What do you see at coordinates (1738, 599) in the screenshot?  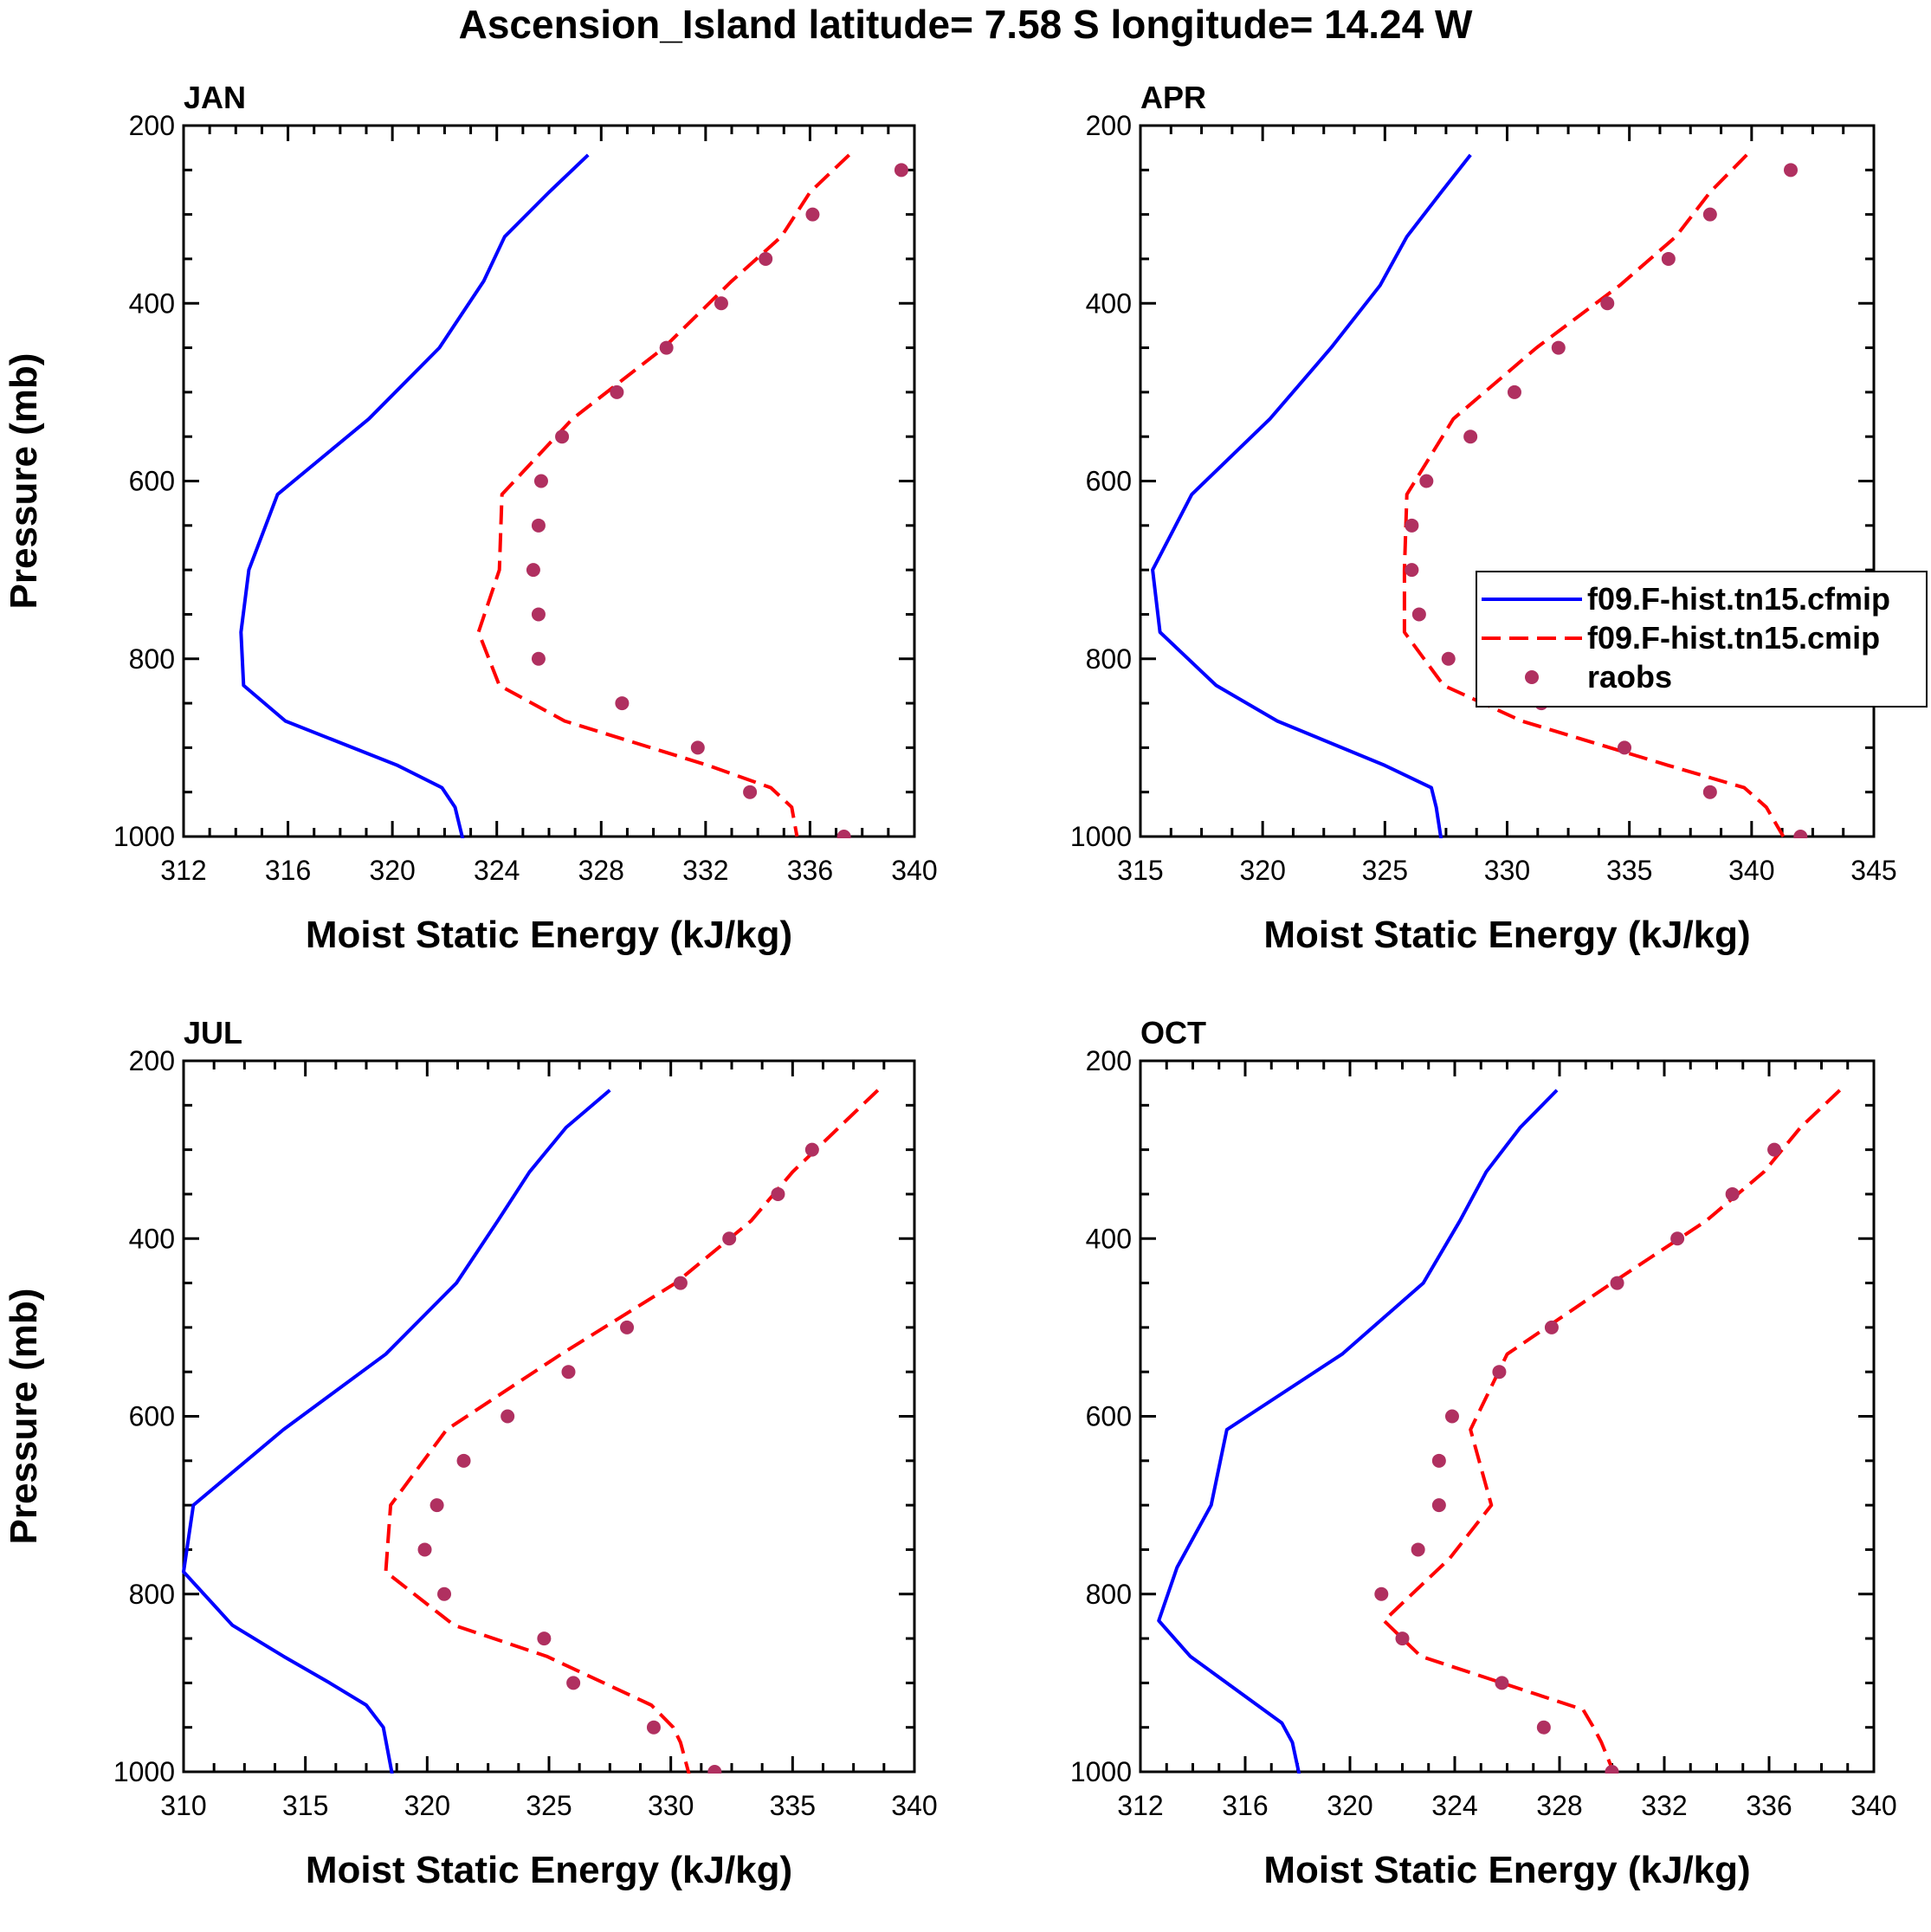 I see `legend-label: f09.F-hist.tn15.cfmip` at bounding box center [1738, 599].